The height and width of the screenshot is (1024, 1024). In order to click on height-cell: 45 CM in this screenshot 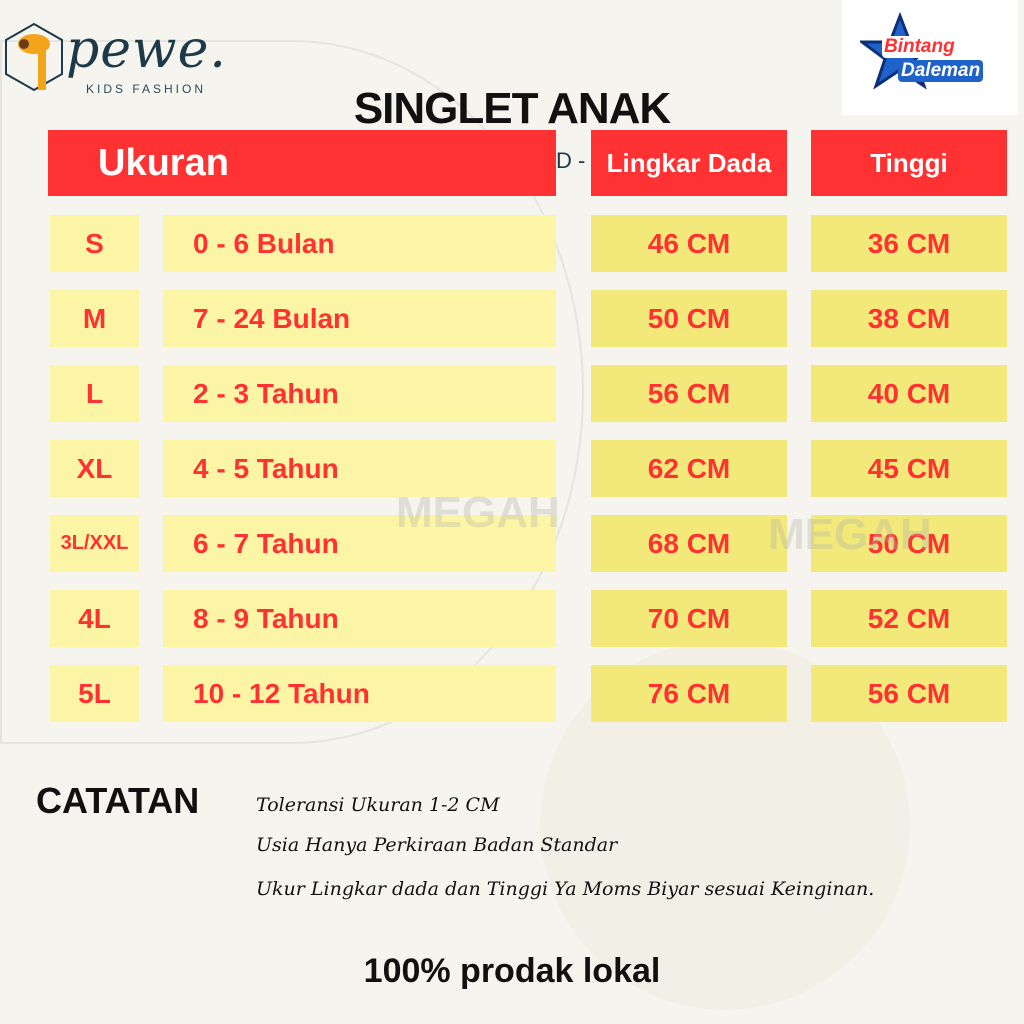, I will do `click(909, 468)`.